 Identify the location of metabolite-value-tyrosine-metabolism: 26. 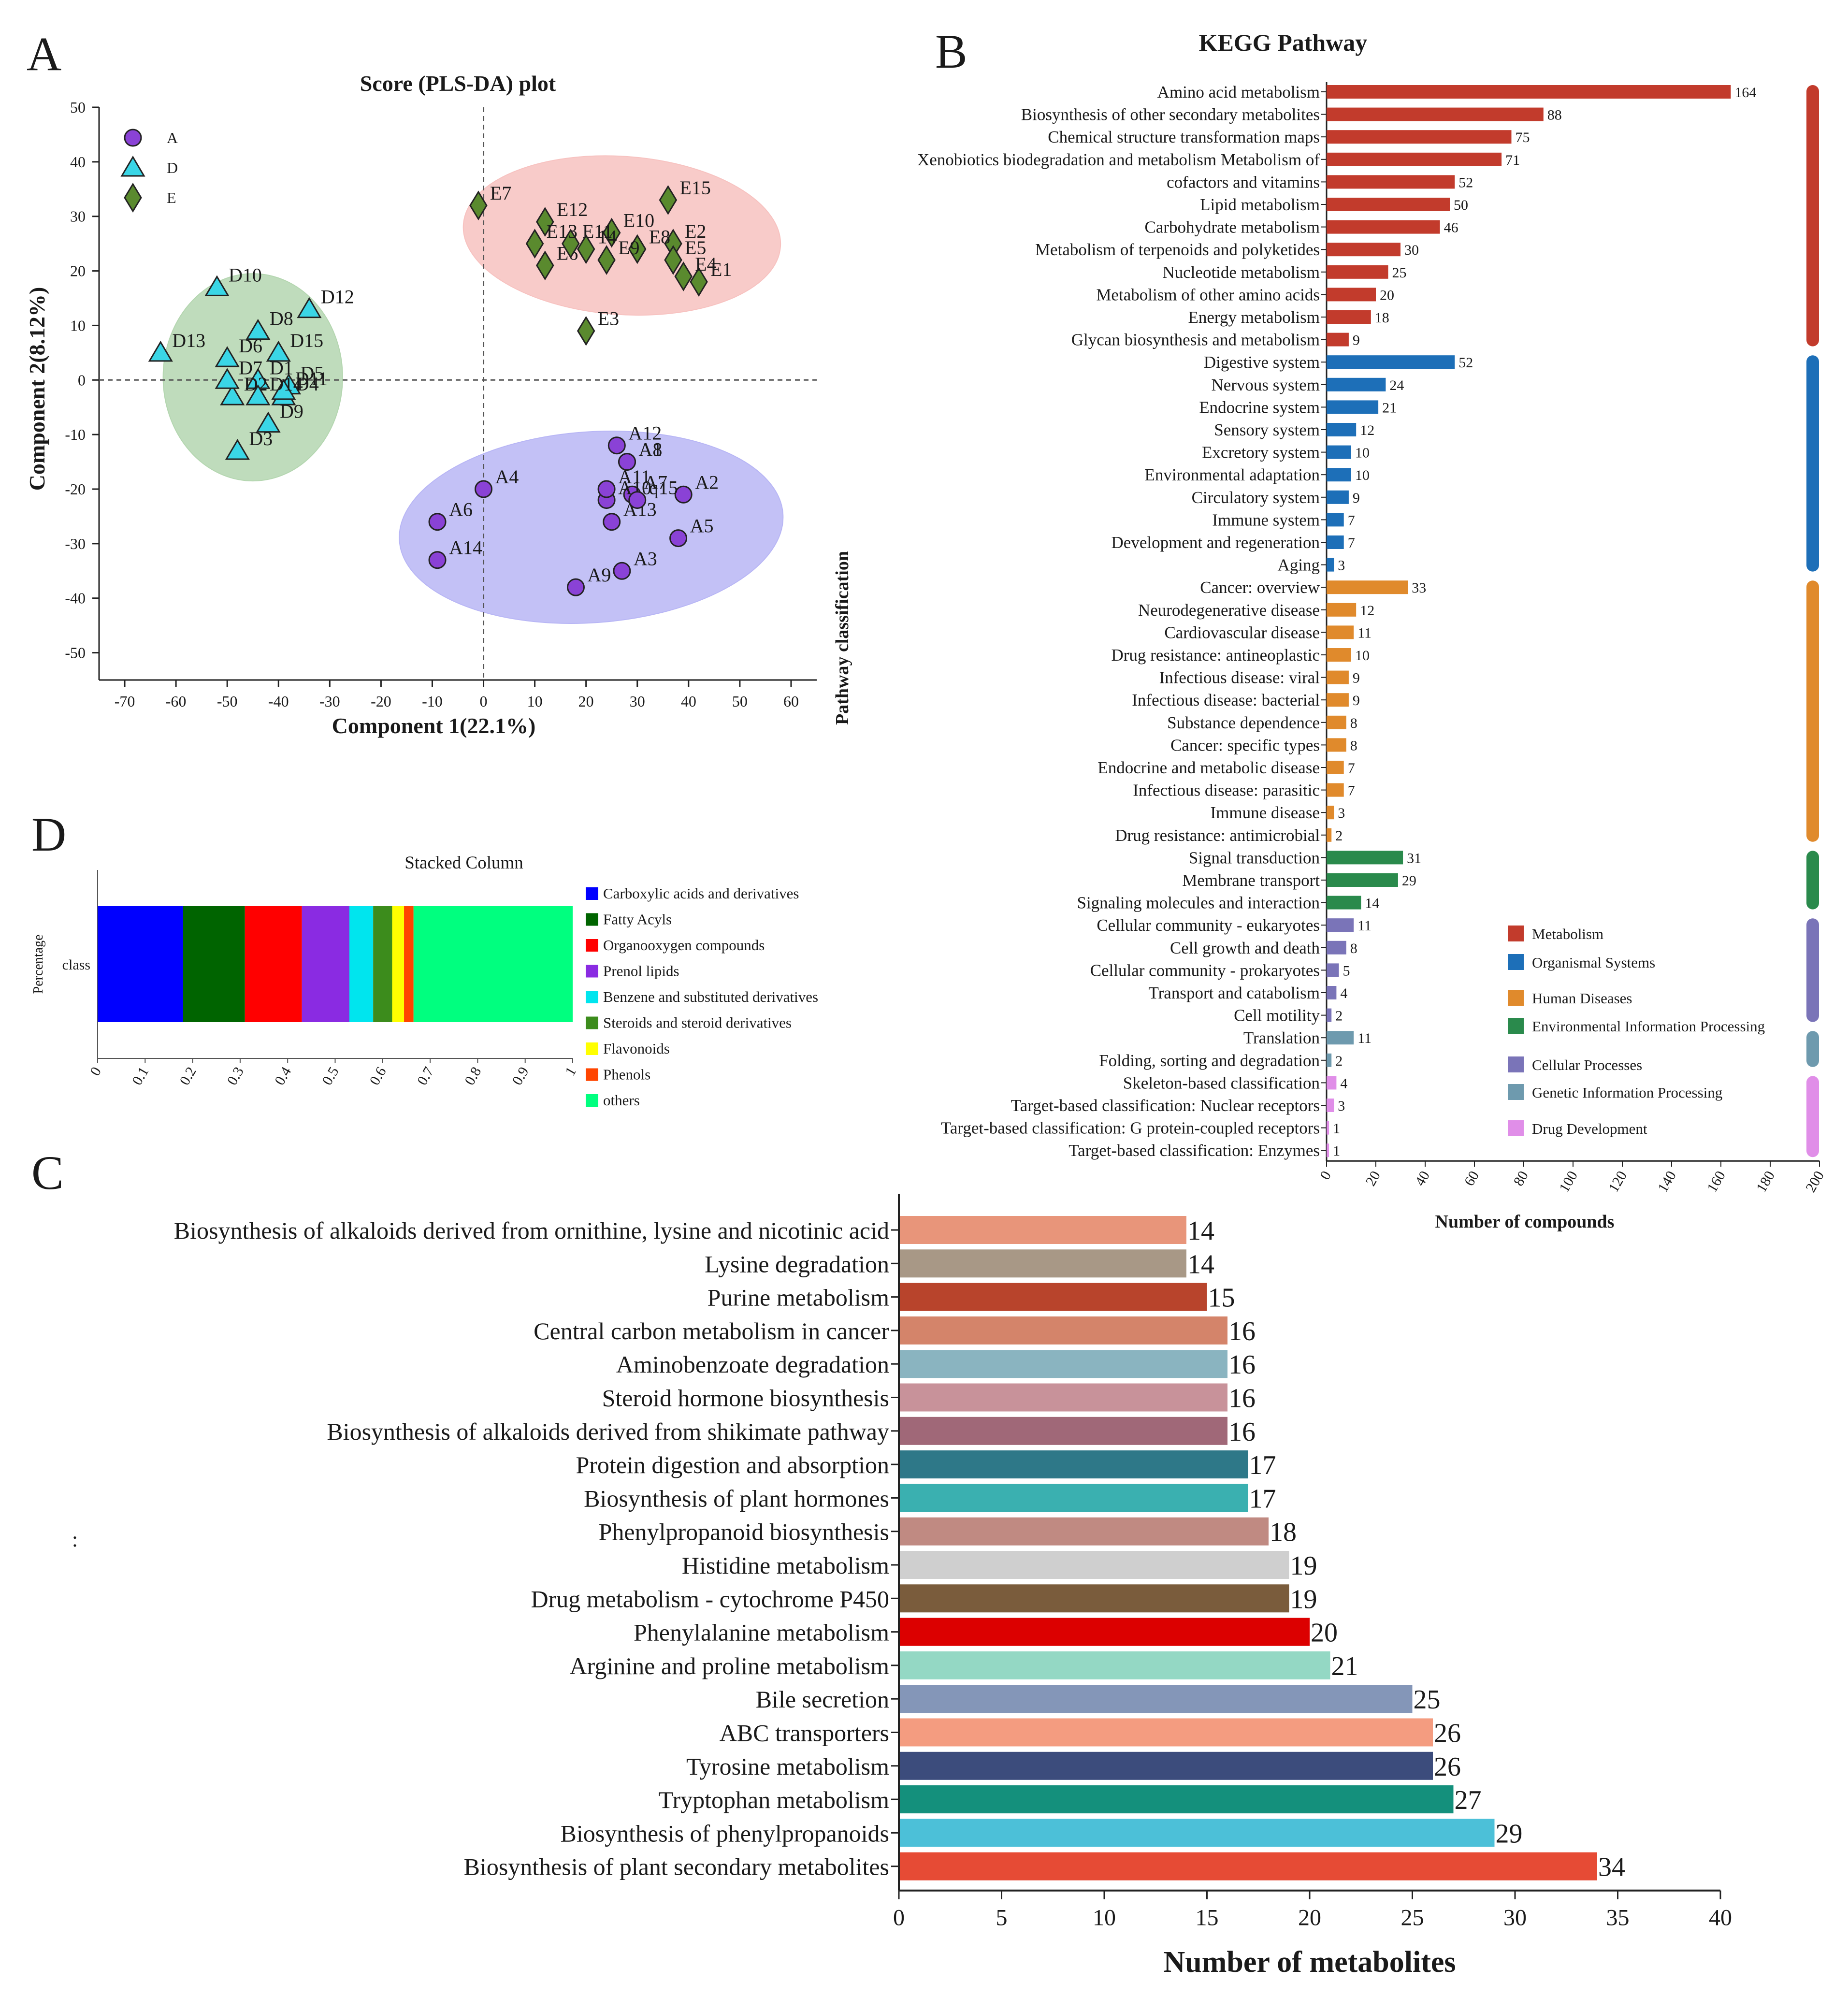
(1447, 1767).